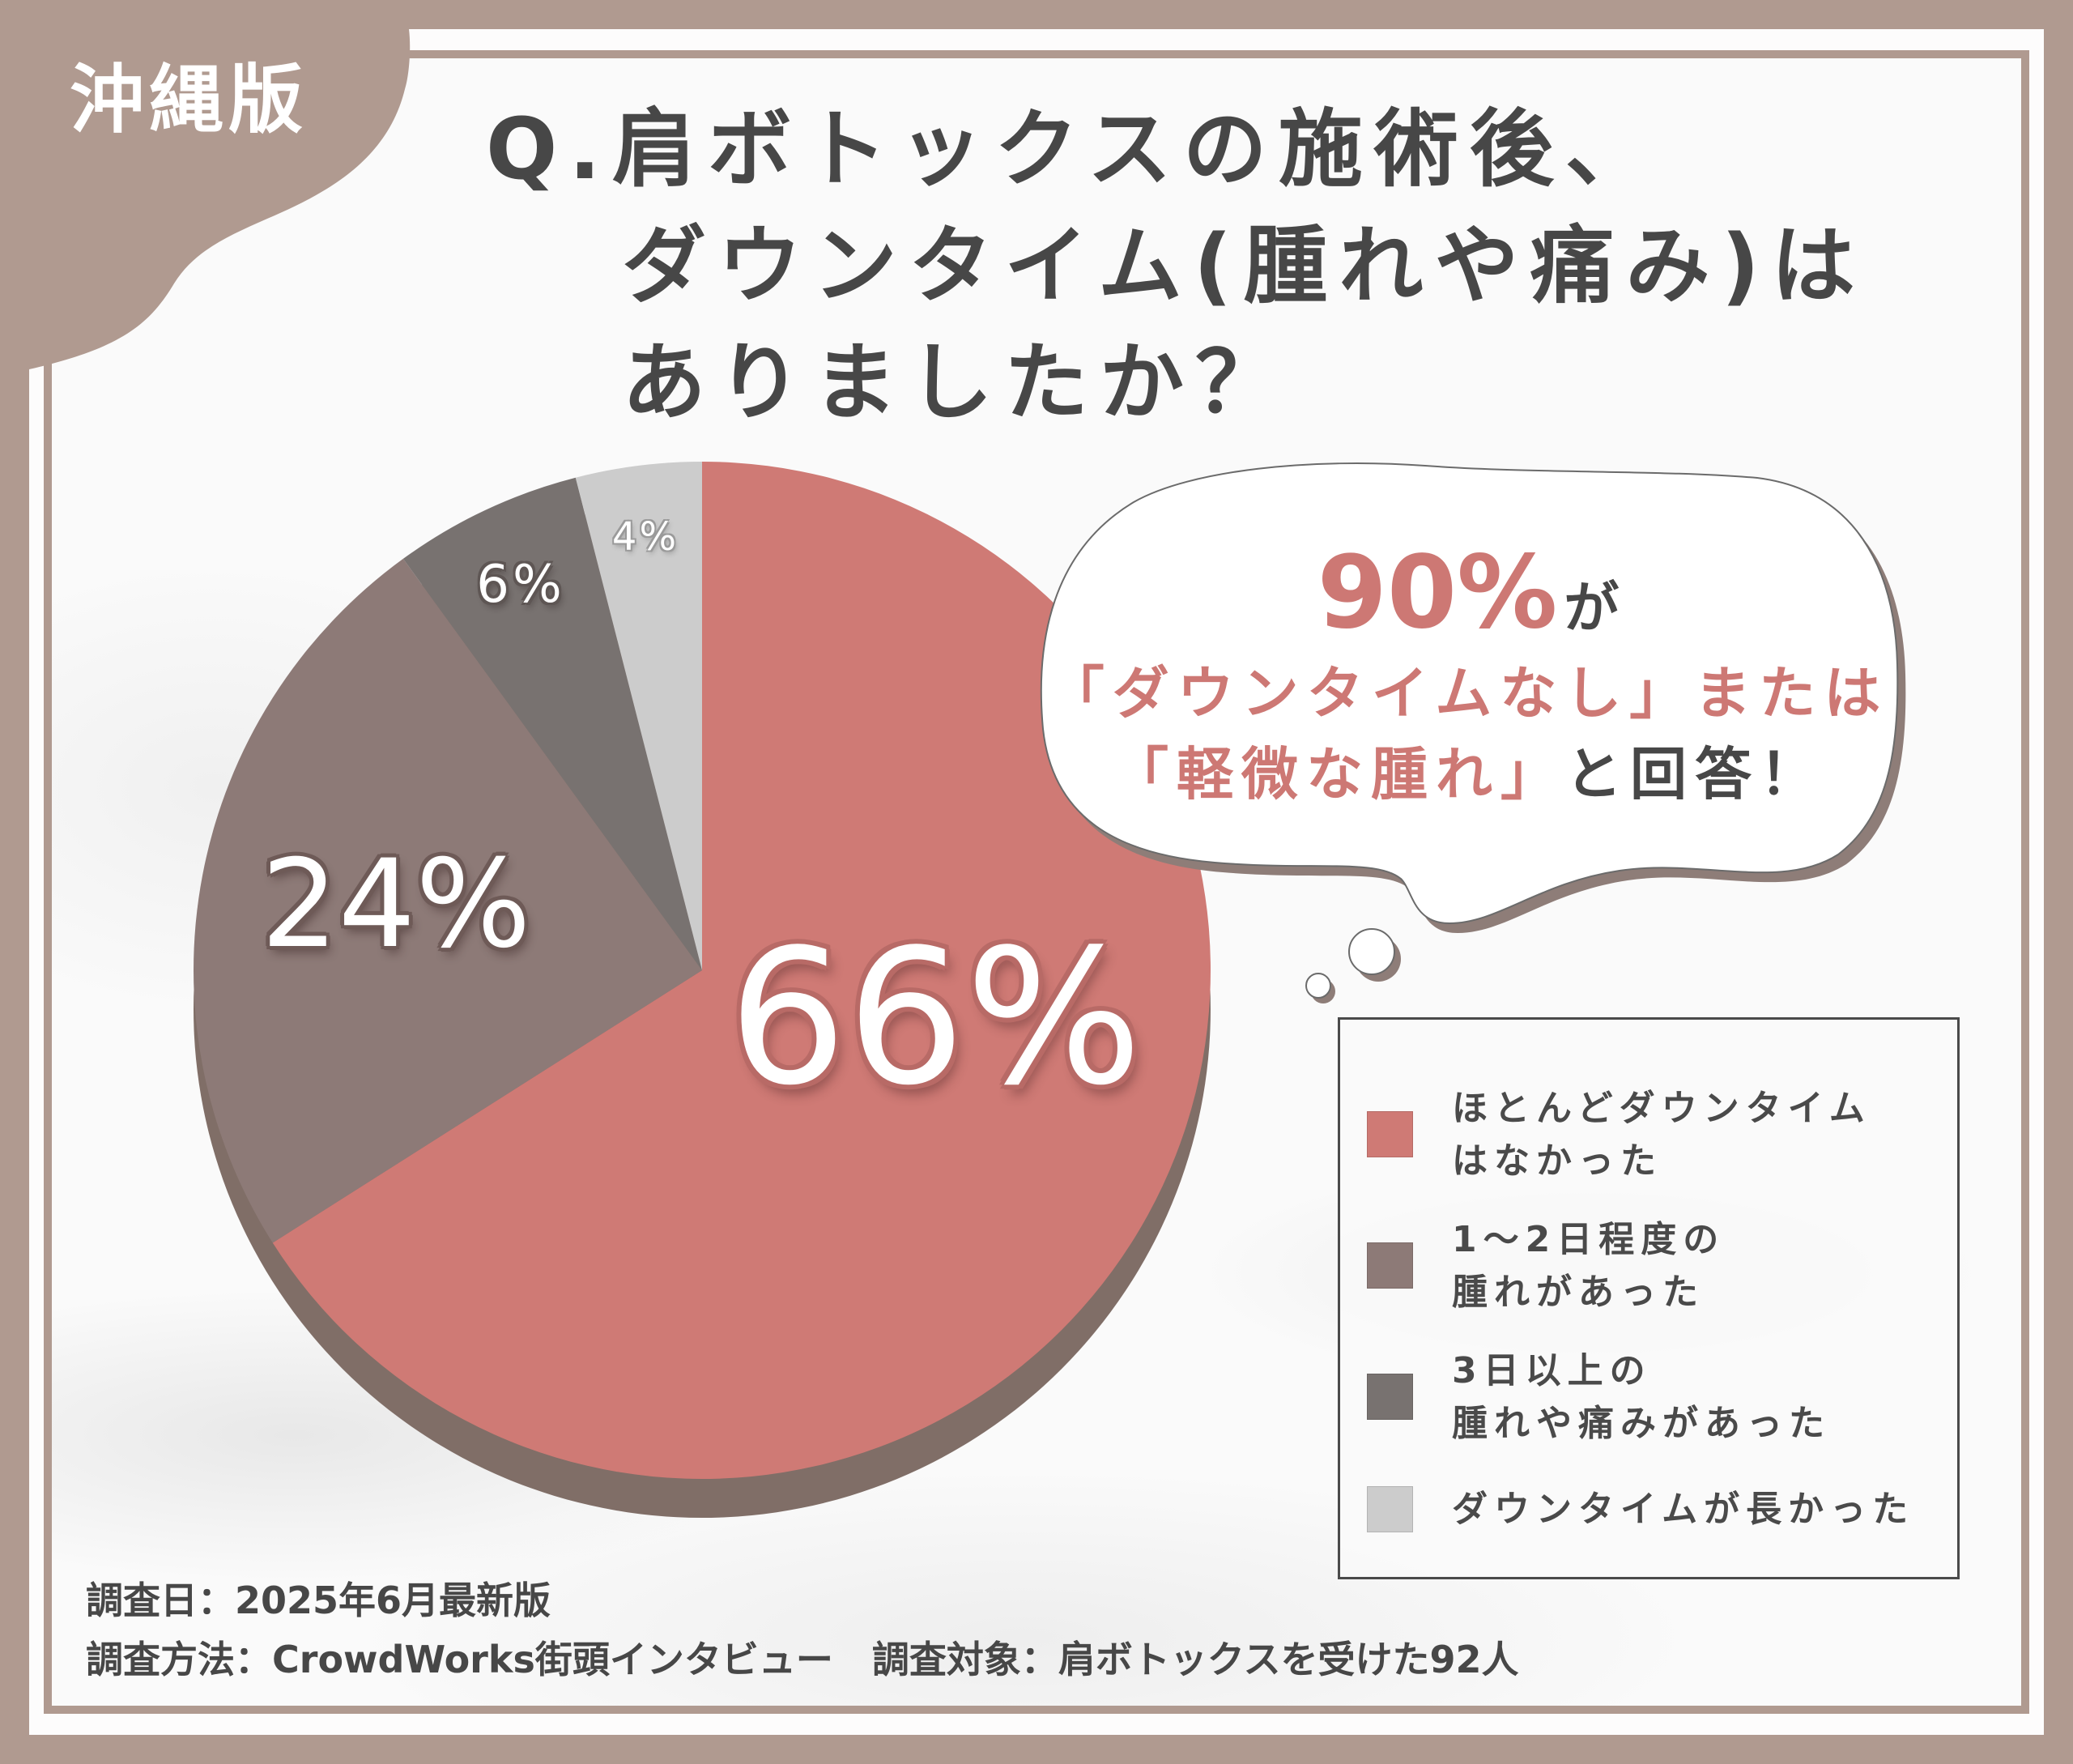 The width and height of the screenshot is (2073, 1764). Describe the element at coordinates (520, 585) in the screenshot. I see `pie-label-6: 6%` at that location.